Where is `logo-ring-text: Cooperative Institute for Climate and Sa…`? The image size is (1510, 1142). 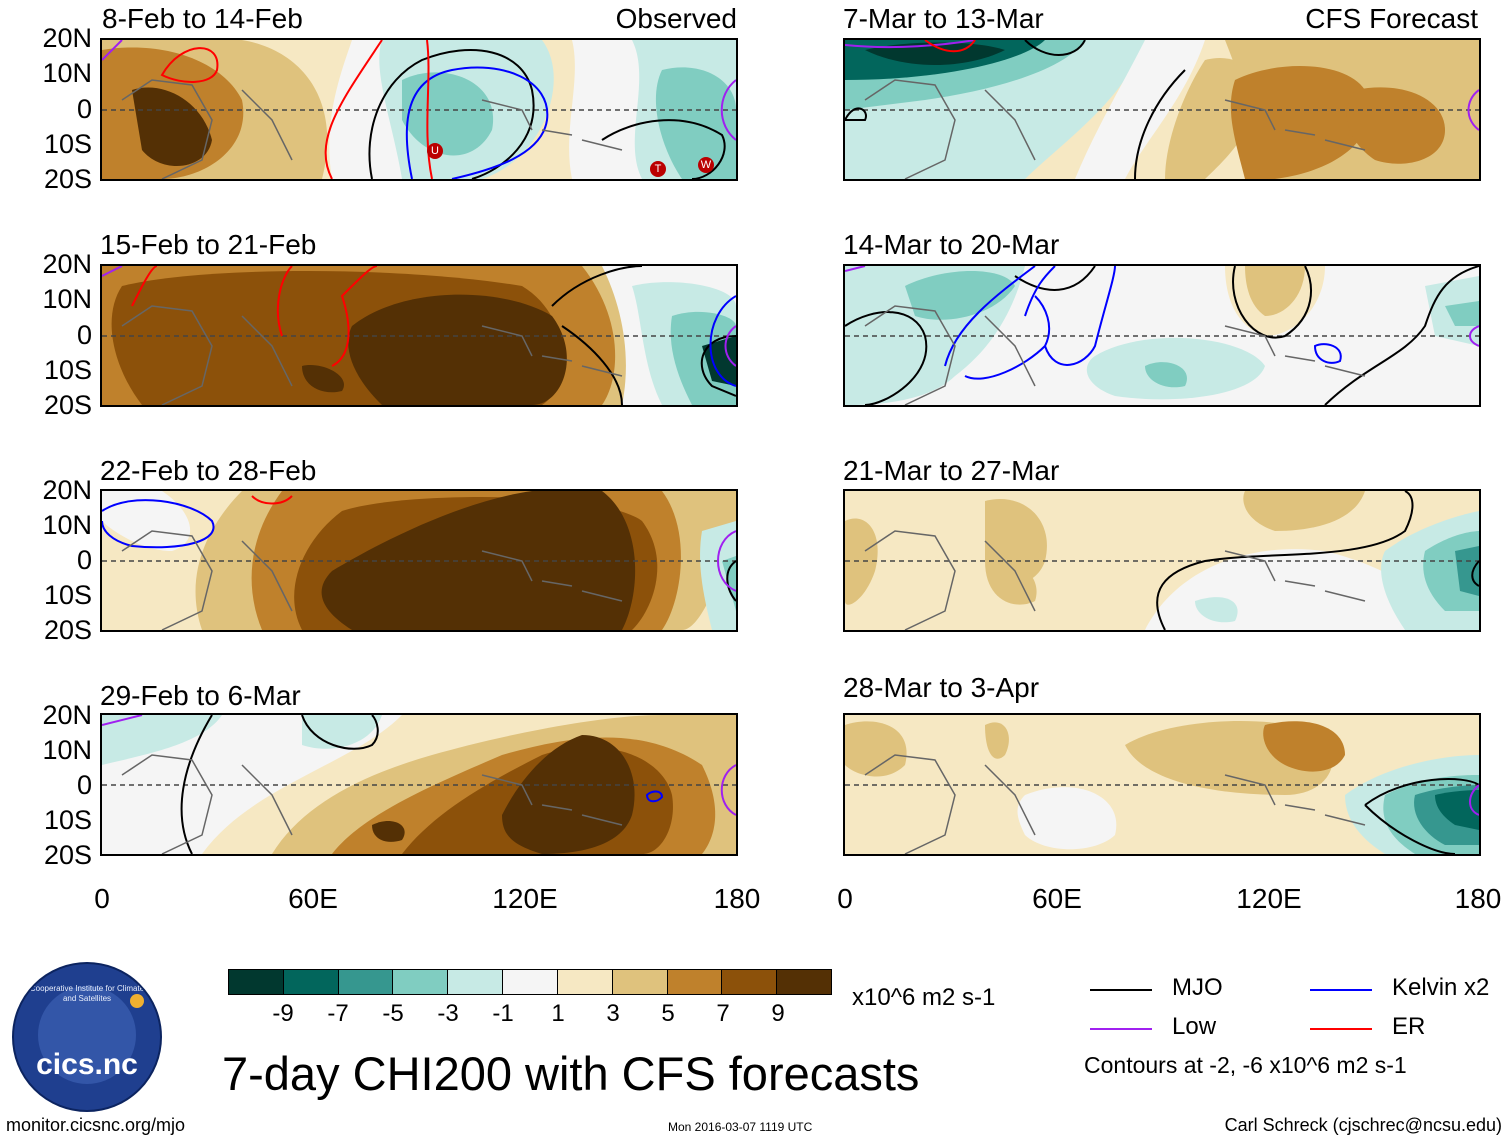
logo-ring-text: Cooperative Institute for Climate and Sa… is located at coordinates (87, 993).